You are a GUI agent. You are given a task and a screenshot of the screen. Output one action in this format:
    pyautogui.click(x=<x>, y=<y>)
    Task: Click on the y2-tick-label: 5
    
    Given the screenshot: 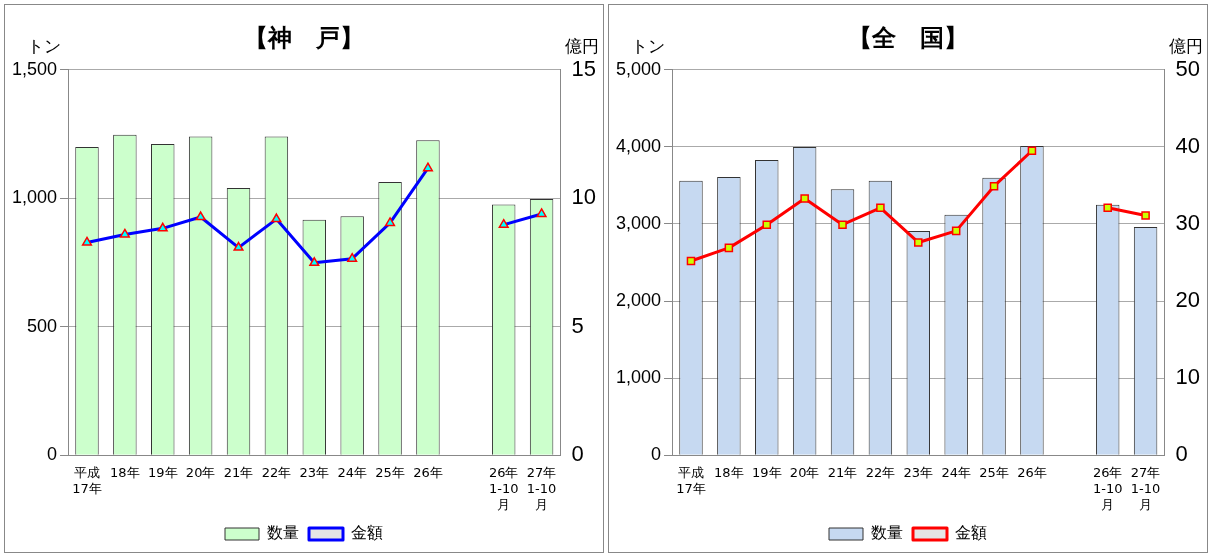 What is the action you would take?
    pyautogui.click(x=577, y=325)
    